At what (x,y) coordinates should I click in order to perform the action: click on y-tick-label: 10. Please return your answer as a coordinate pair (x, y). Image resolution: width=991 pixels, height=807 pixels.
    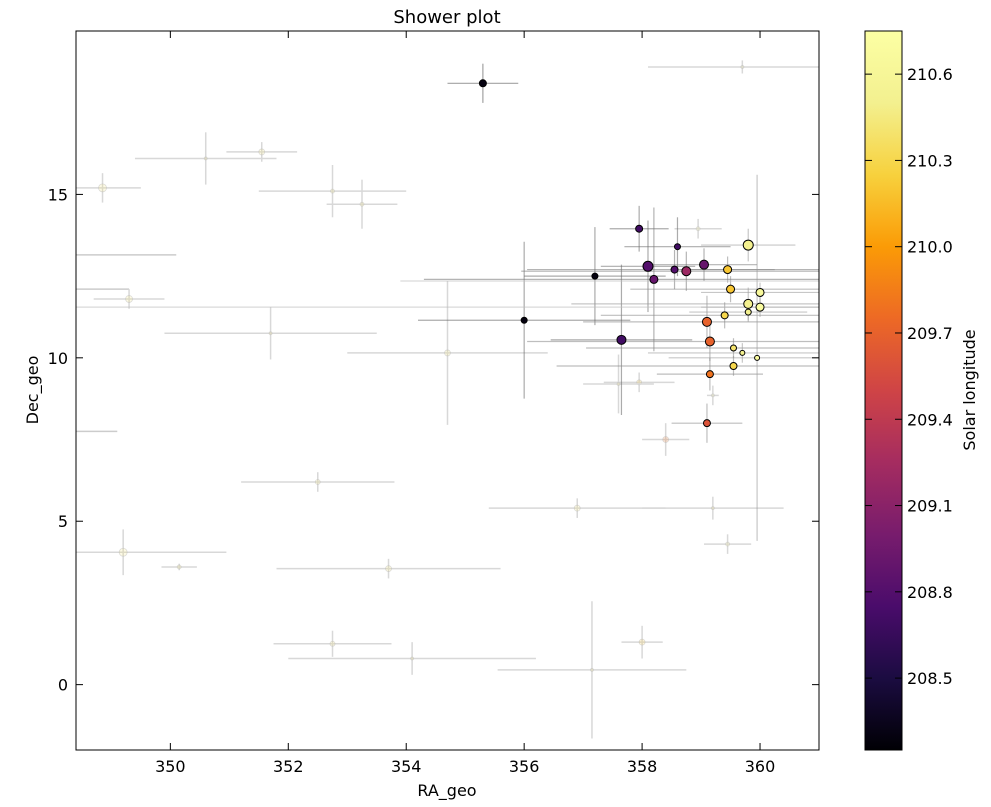
    Looking at the image, I should click on (58, 358).